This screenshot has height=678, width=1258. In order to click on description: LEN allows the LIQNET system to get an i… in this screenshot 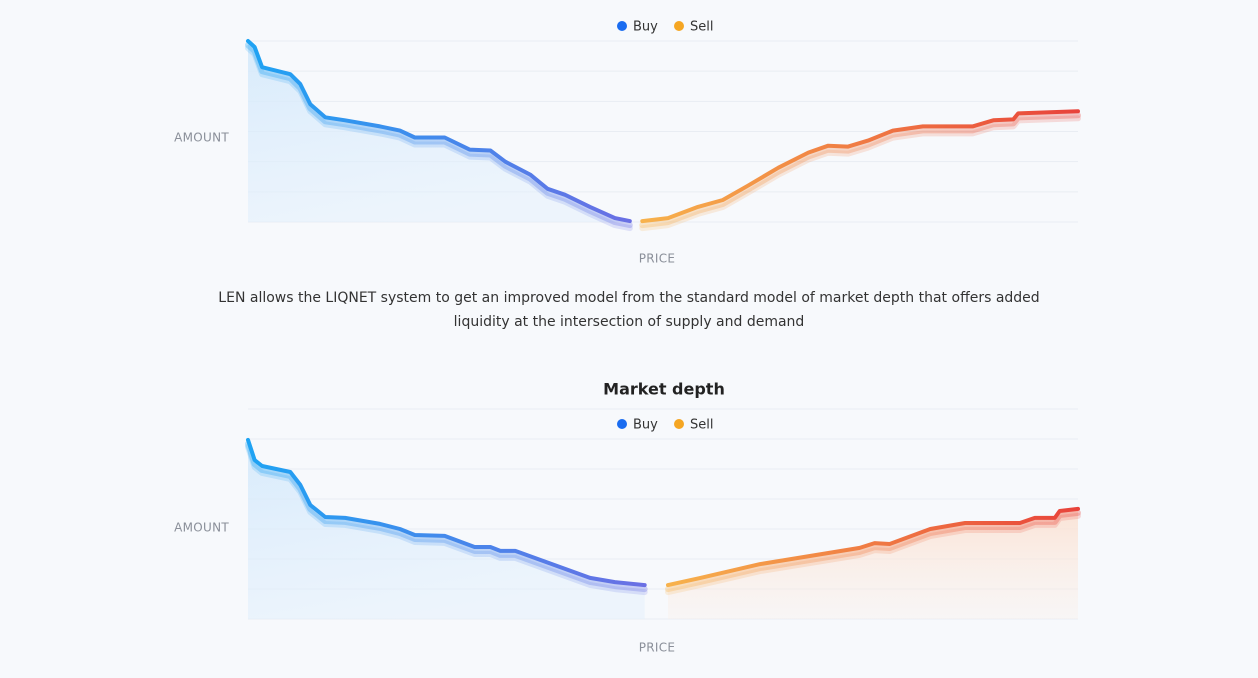, I will do `click(629, 310)`.